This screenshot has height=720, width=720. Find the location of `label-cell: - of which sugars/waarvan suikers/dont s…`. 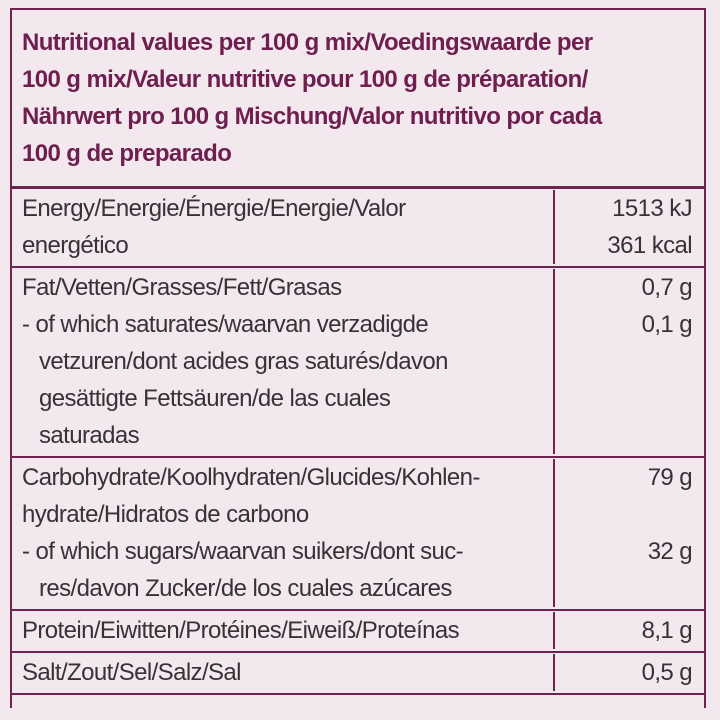

label-cell: - of which sugars/waarvan suikers/dont s… is located at coordinates (283, 570).